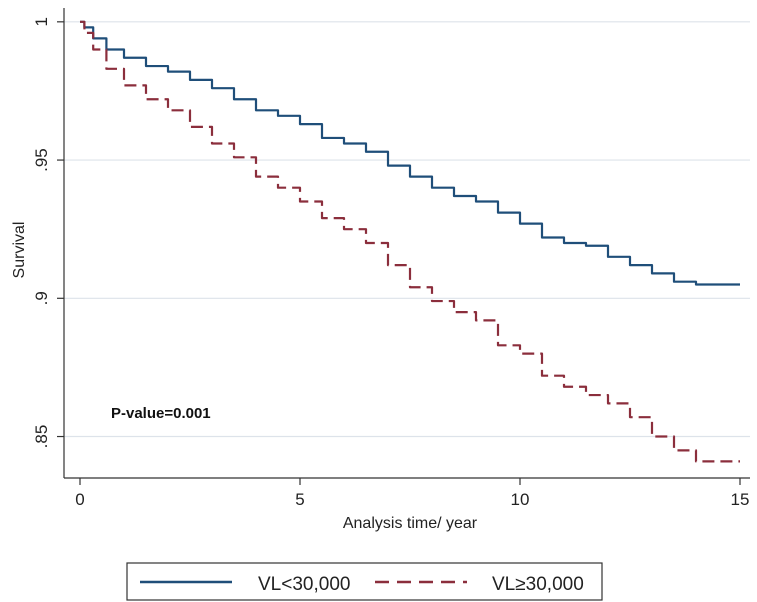  Describe the element at coordinates (41, 437) in the screenshot. I see `y-tick-label-3: .85` at that location.